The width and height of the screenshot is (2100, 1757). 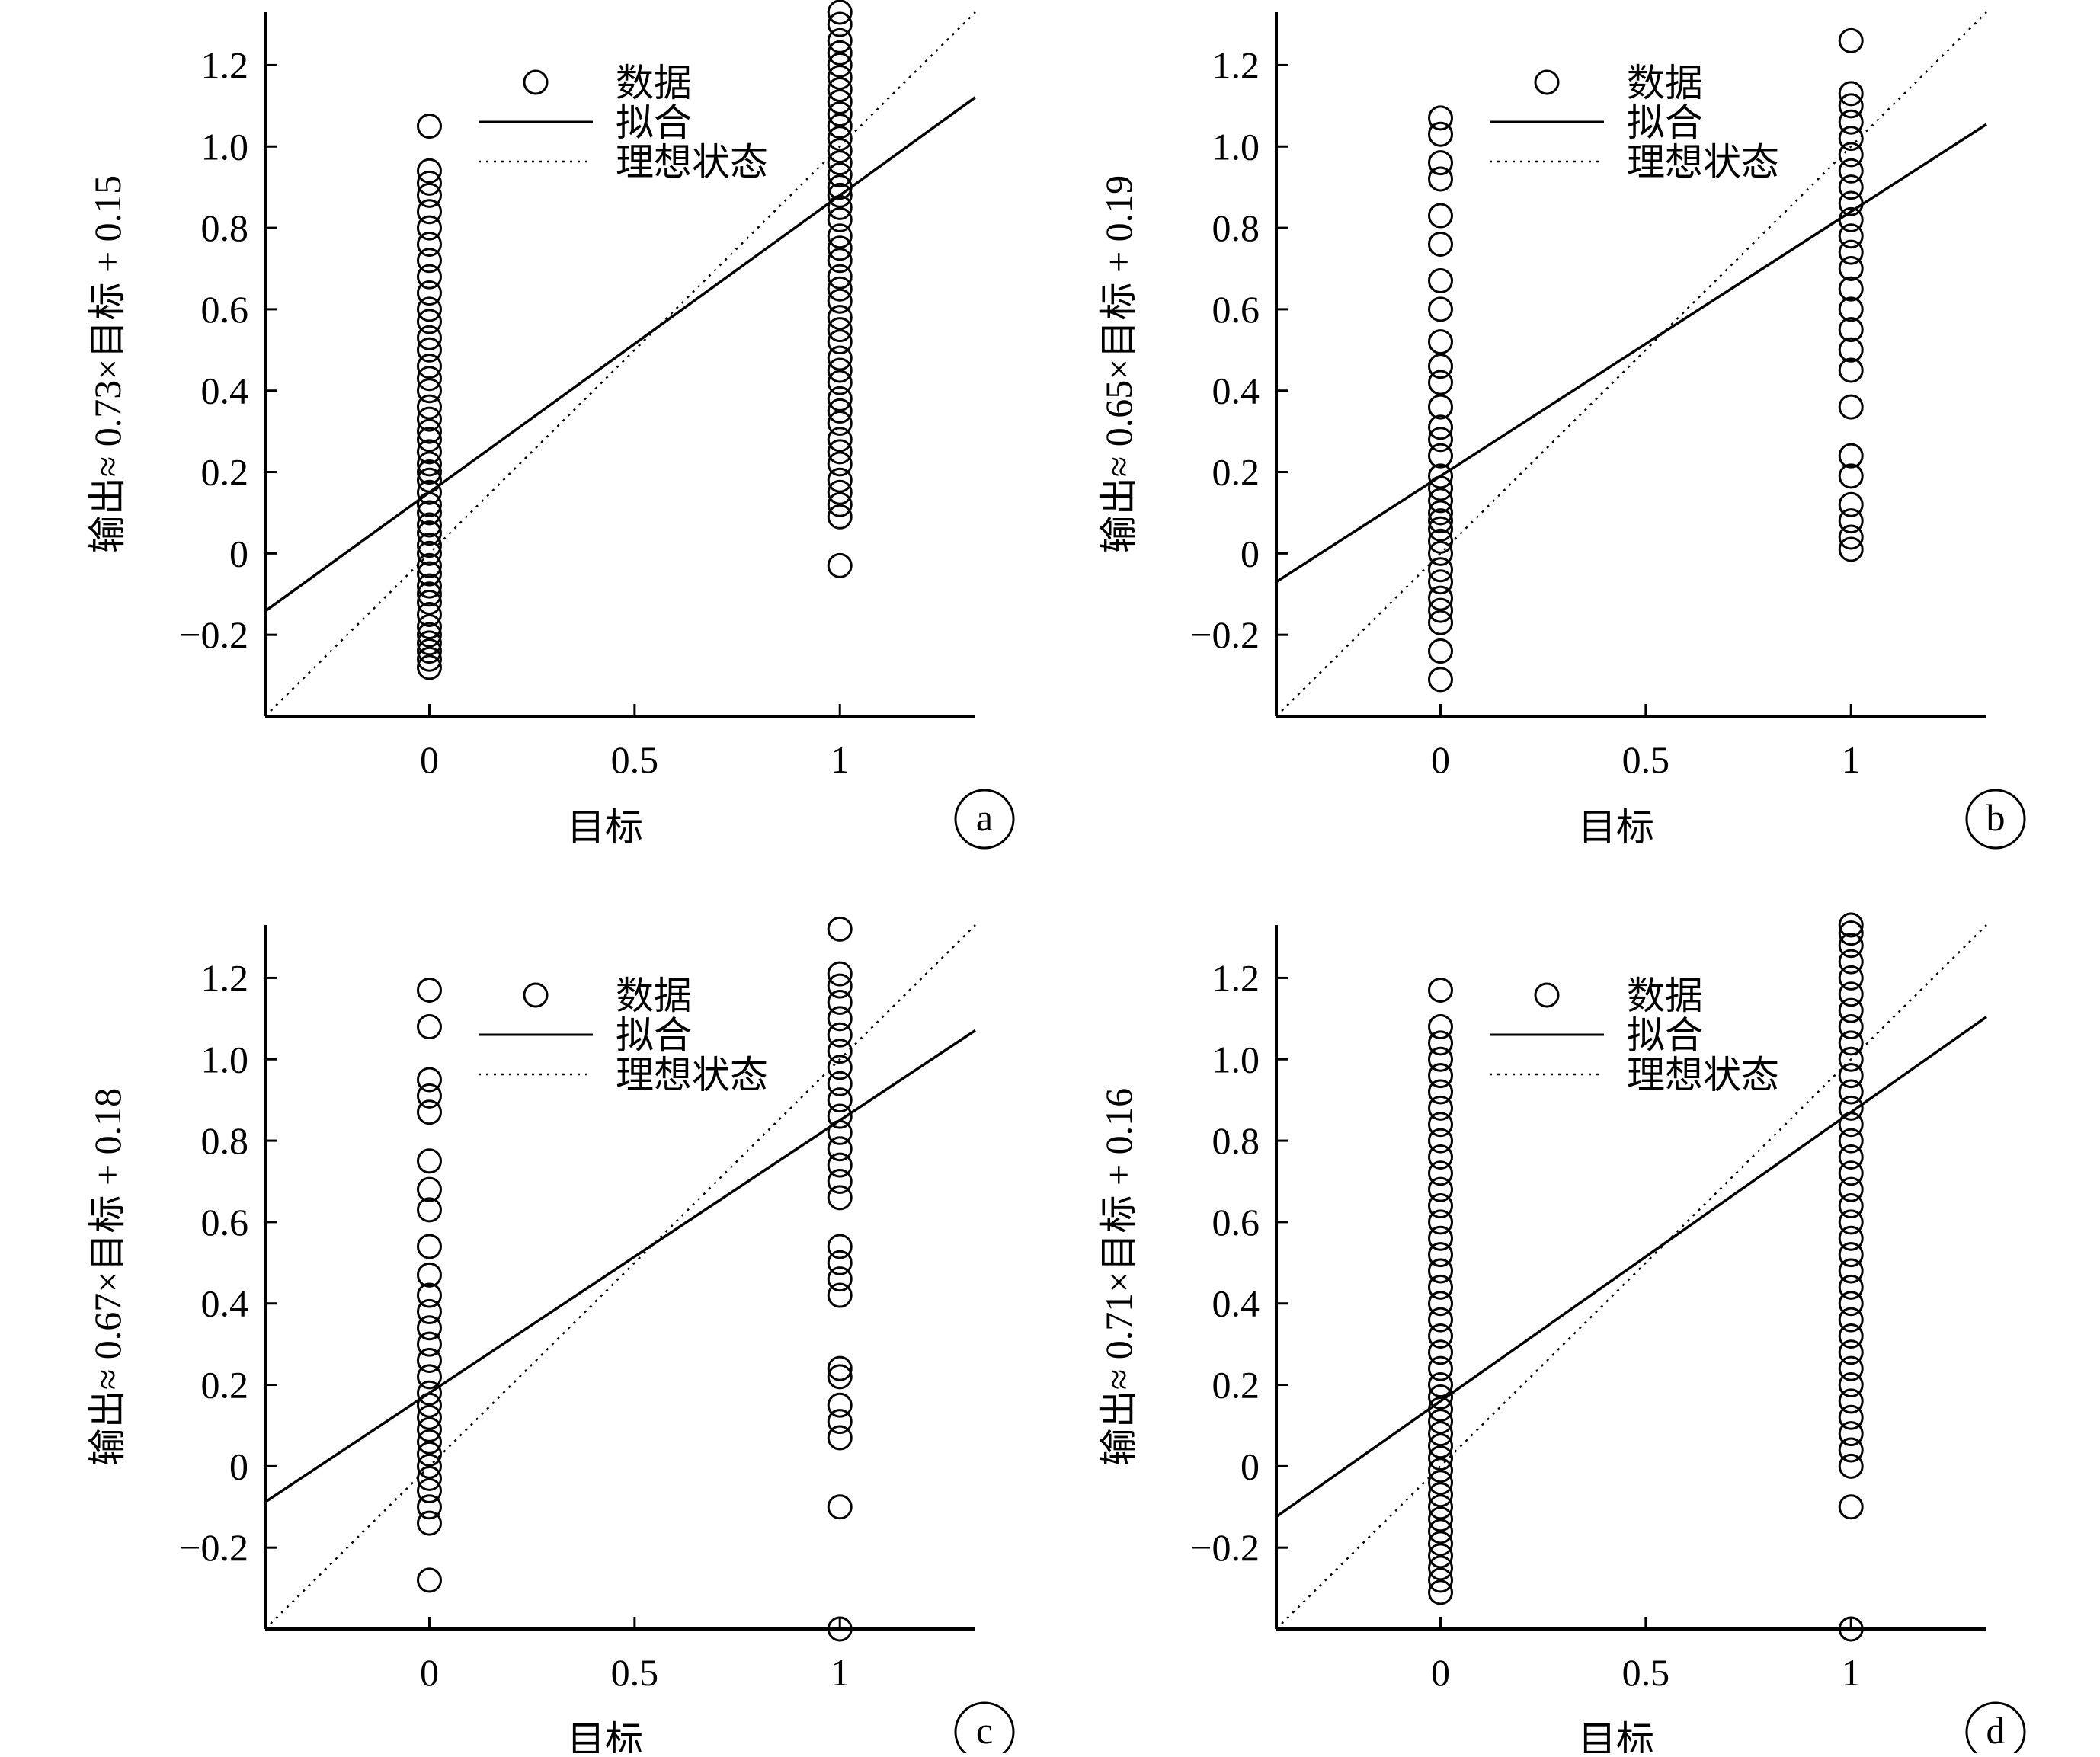 I want to click on y-axis-label: 输出≈ 0.65×目标 + 0.19, so click(x=1118, y=364).